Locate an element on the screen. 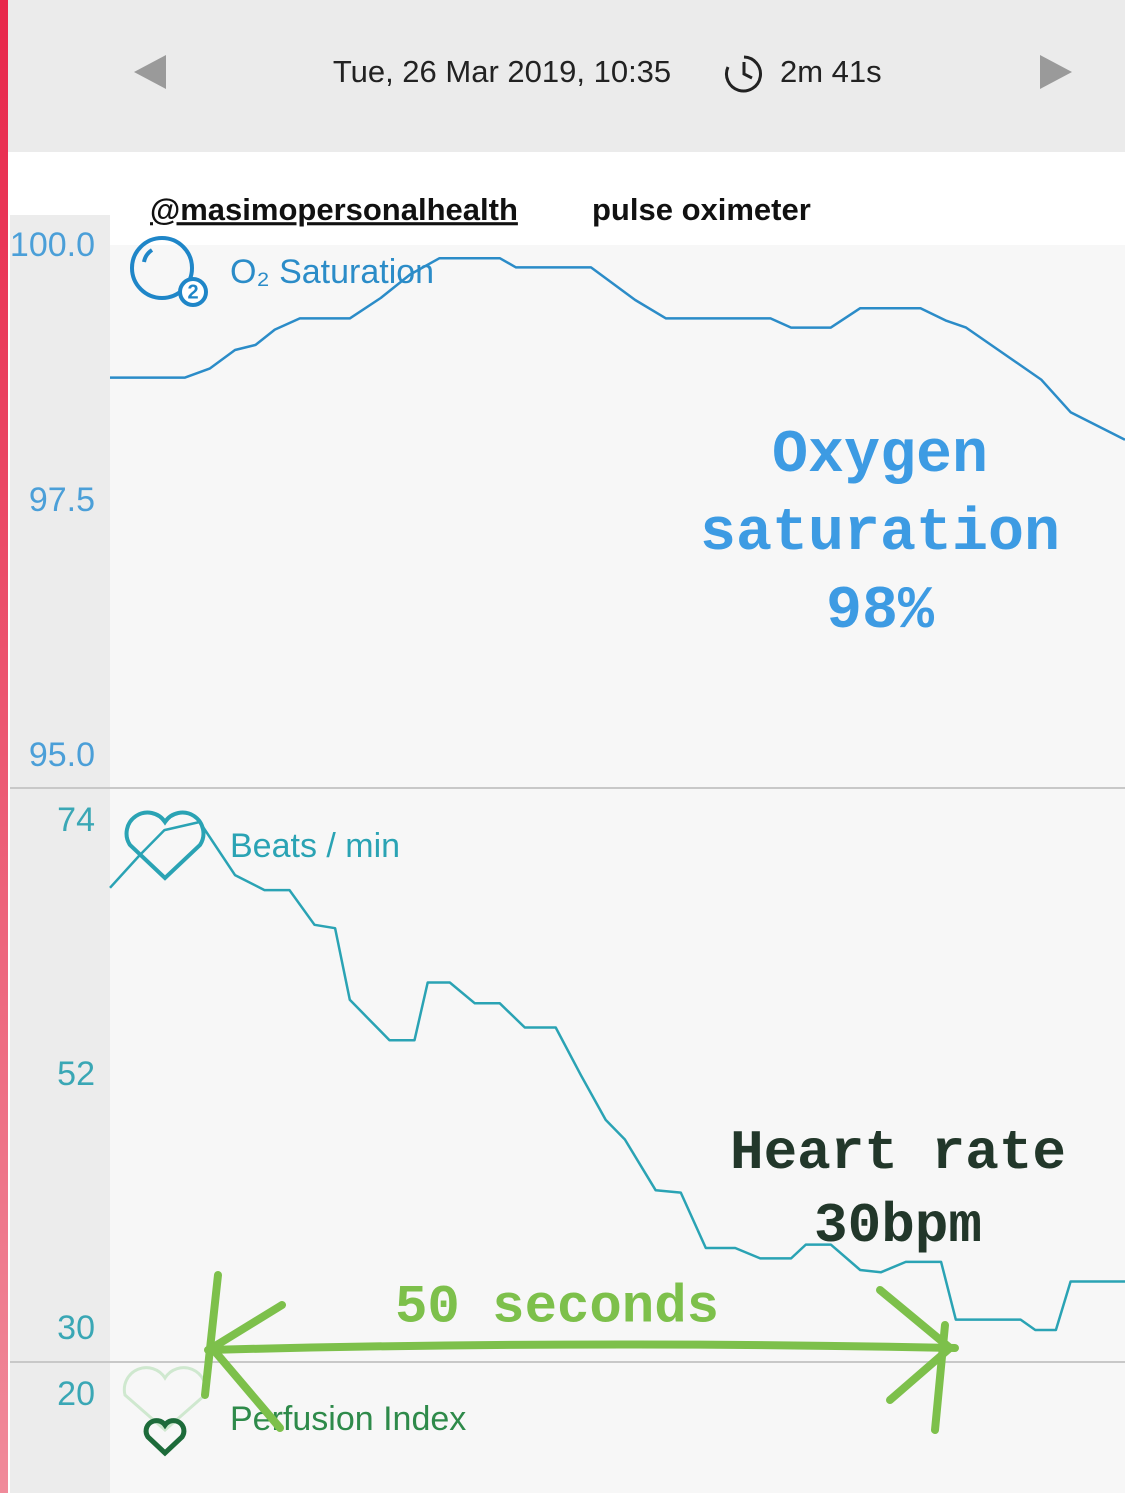 The height and width of the screenshot is (1493, 1125). next-button is located at coordinates (1056, 72).